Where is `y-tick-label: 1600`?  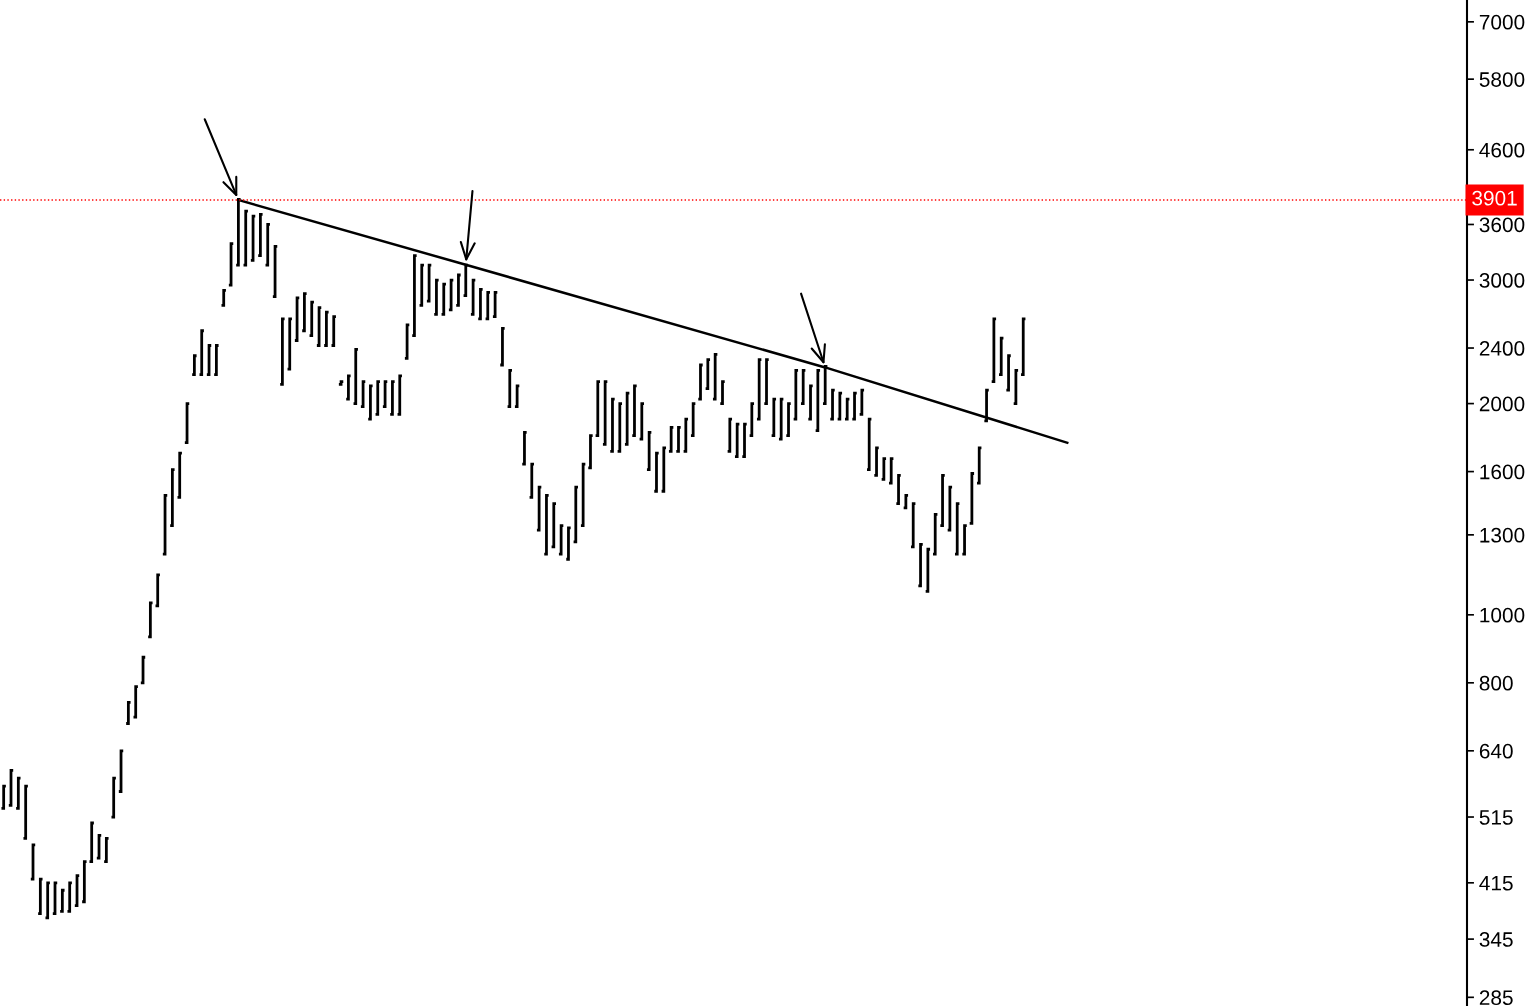
y-tick-label: 1600 is located at coordinates (1502, 472).